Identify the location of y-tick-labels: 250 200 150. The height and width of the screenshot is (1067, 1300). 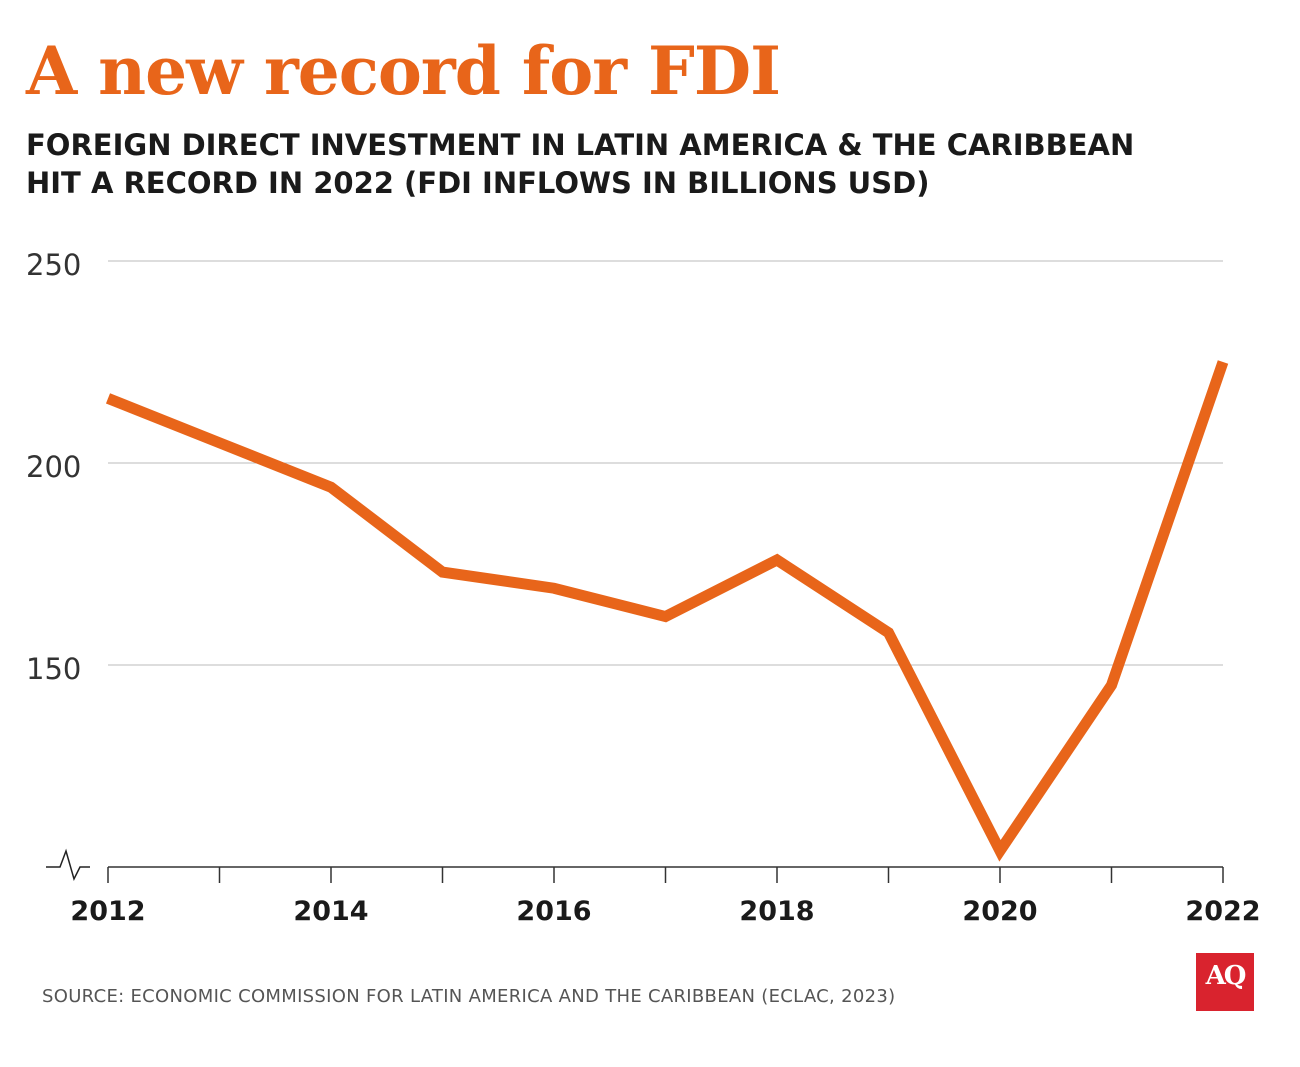
(53, 467).